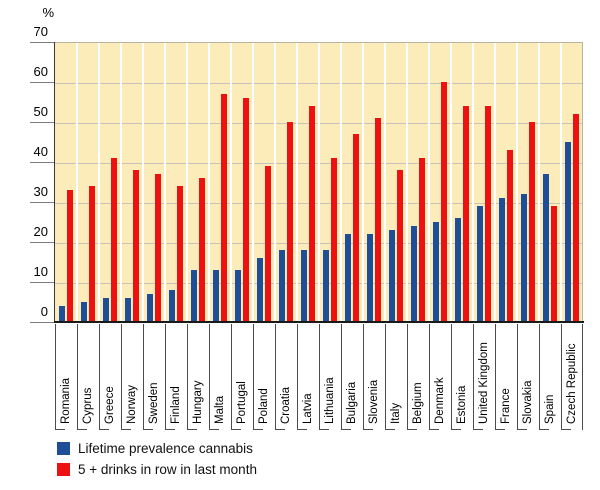  Describe the element at coordinates (157, 448) in the screenshot. I see `legend-item-cannabis: Lifetime prevalence cannabis` at that location.